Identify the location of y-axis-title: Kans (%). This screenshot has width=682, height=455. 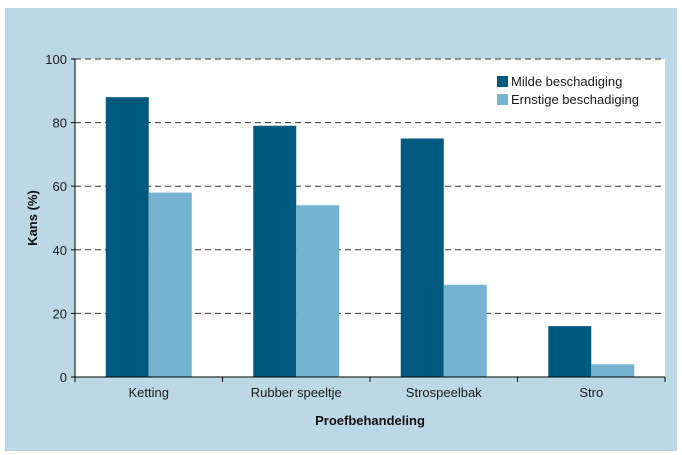
(32, 218).